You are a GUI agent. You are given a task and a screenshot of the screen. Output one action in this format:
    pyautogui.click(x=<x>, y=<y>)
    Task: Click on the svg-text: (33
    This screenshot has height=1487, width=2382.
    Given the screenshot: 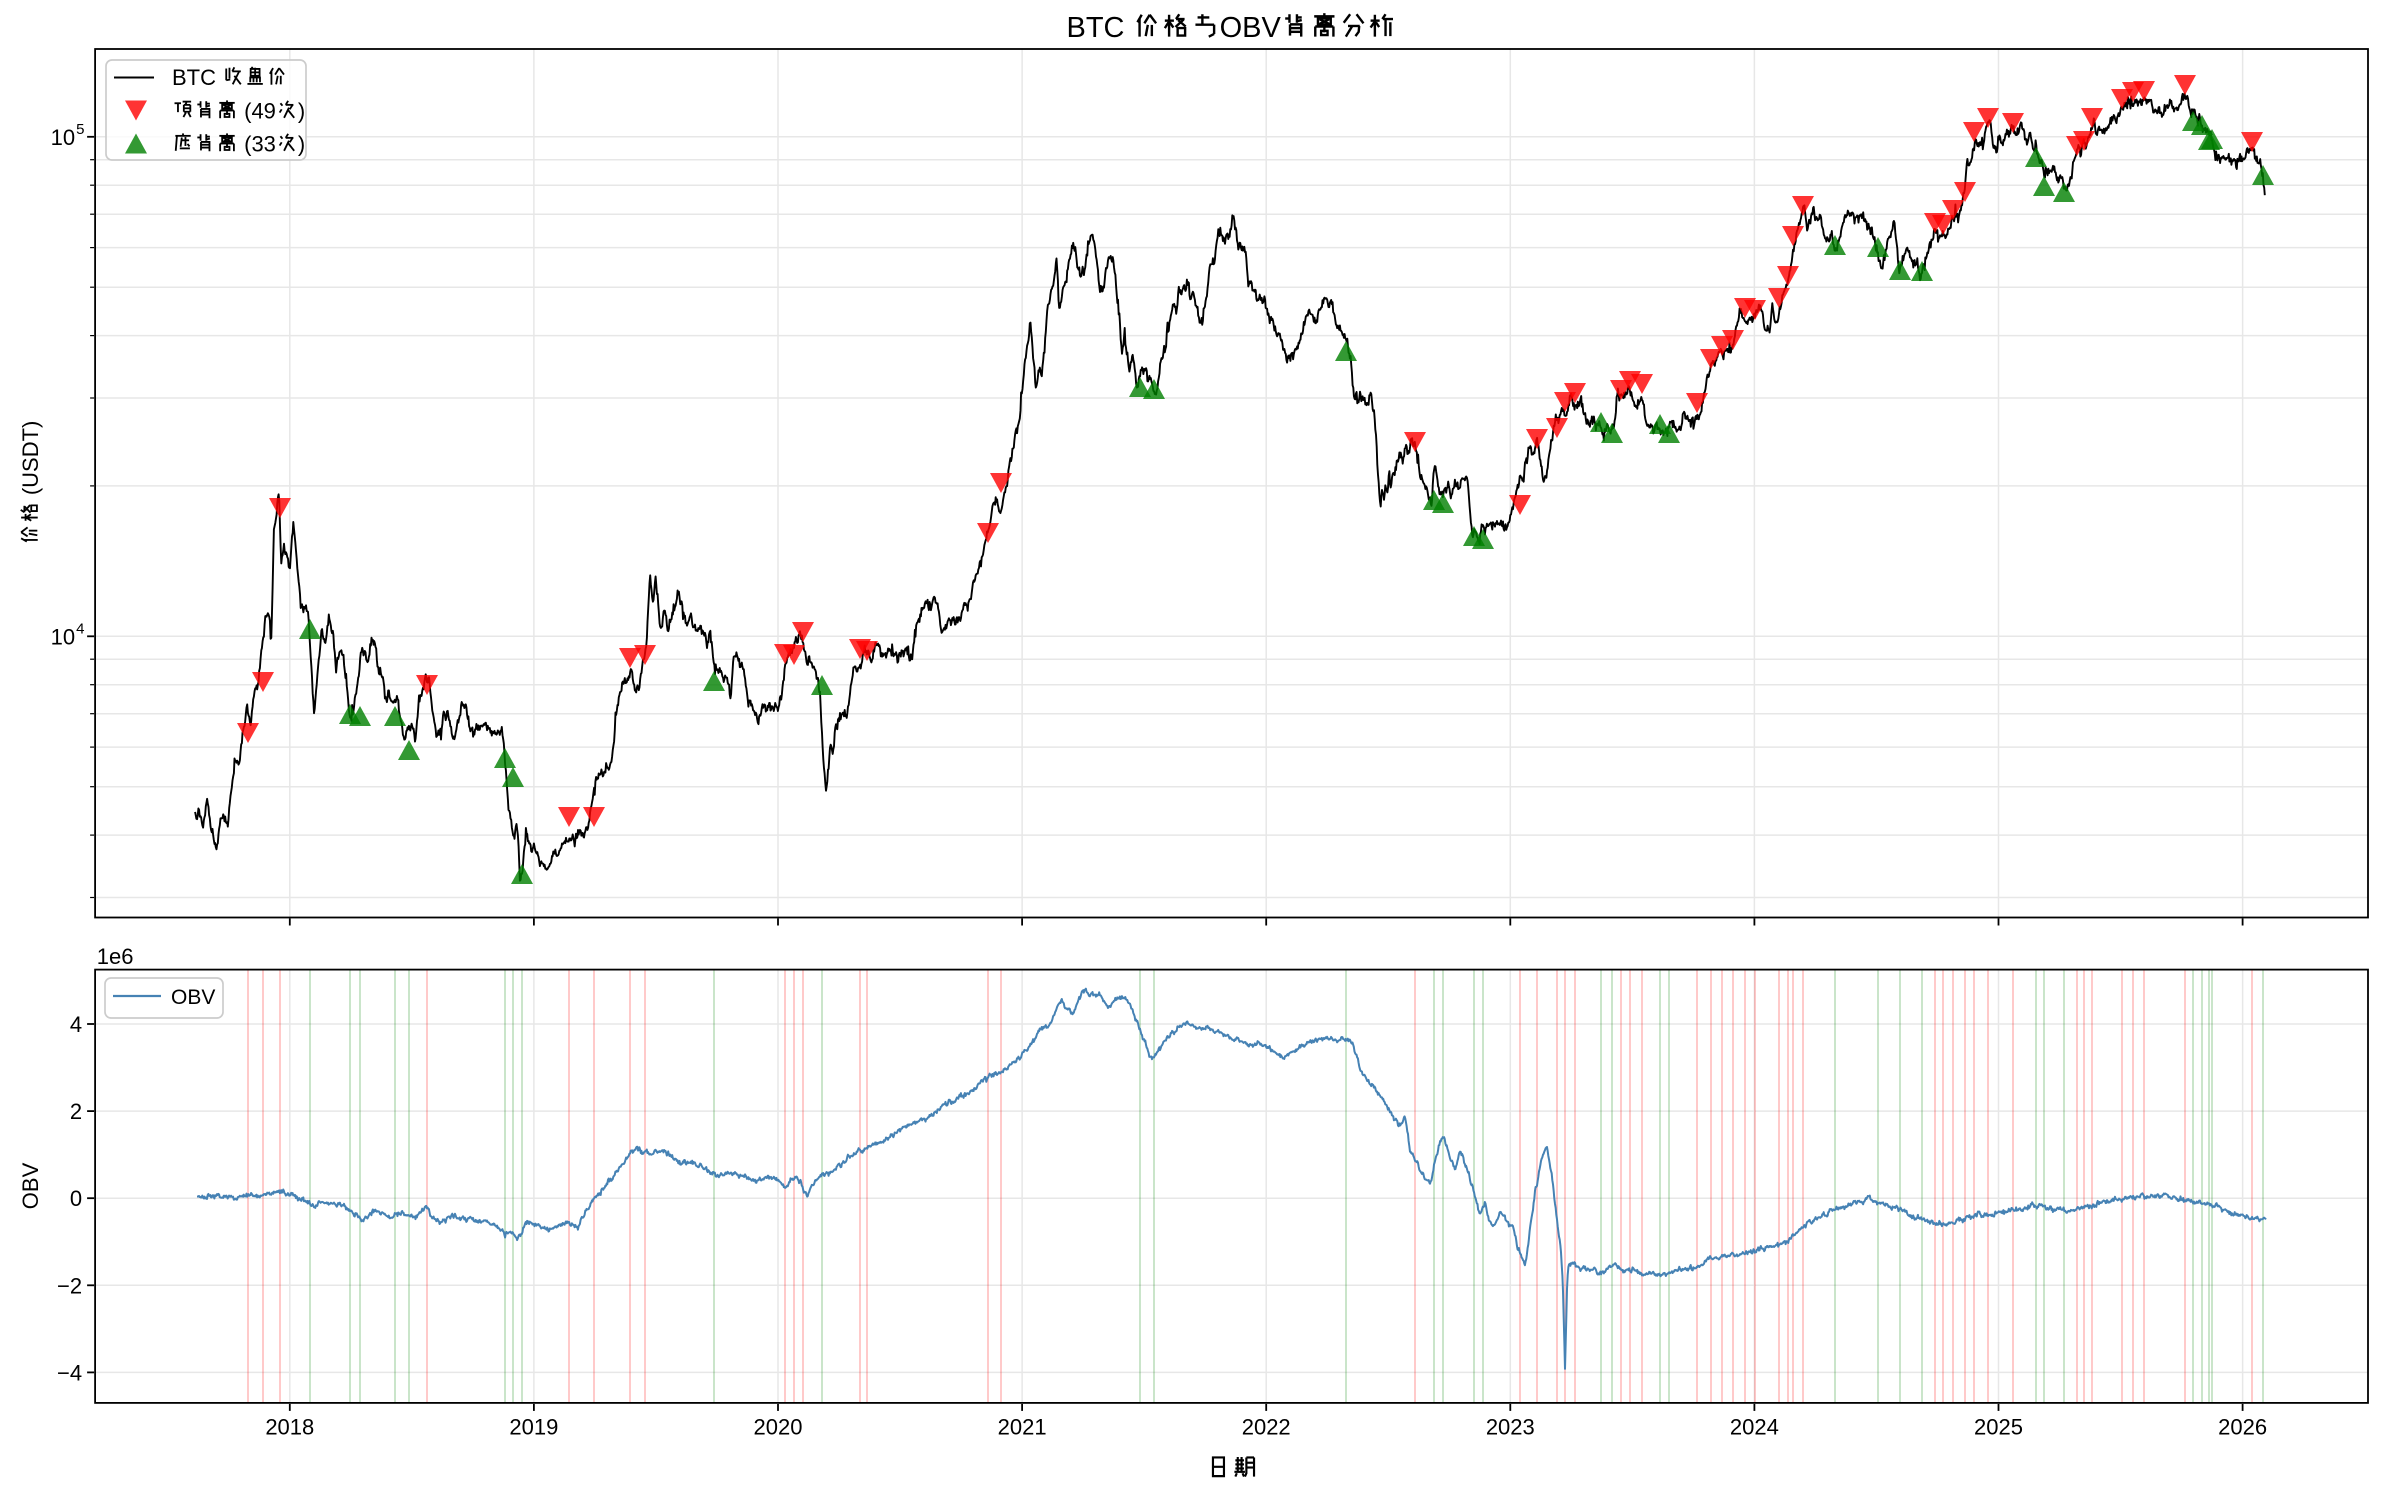 What is the action you would take?
    pyautogui.click(x=257, y=144)
    